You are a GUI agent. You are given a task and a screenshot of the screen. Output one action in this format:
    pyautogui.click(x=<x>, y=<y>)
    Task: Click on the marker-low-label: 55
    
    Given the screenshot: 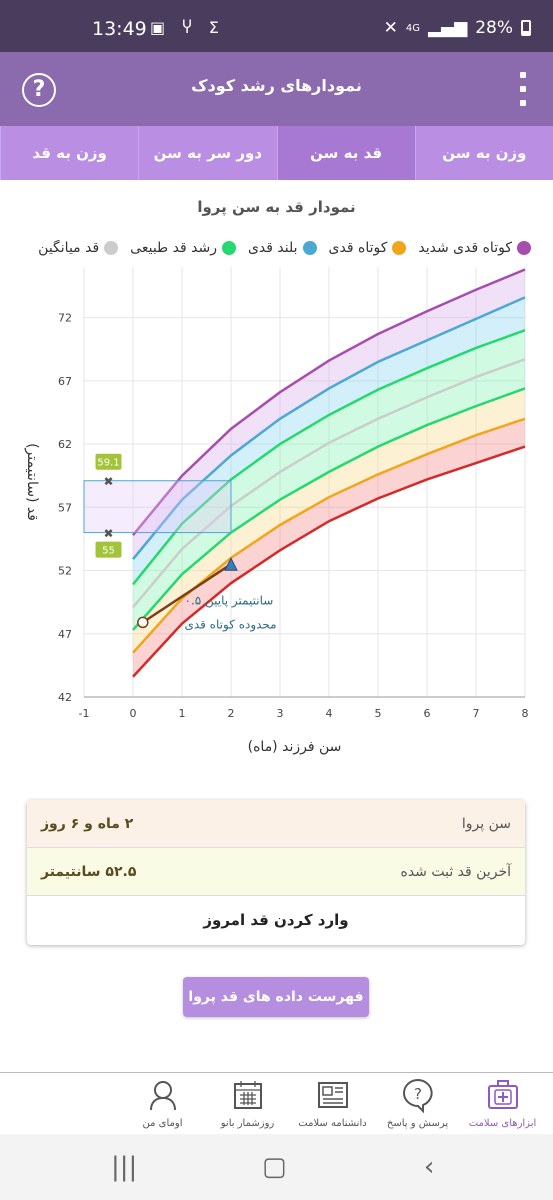 What is the action you would take?
    pyautogui.click(x=108, y=551)
    